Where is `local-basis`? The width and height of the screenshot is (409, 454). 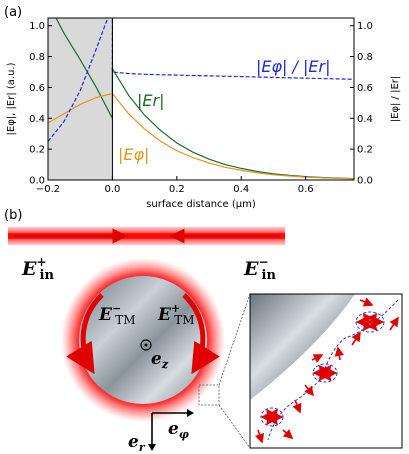 local-basis is located at coordinates (171, 430).